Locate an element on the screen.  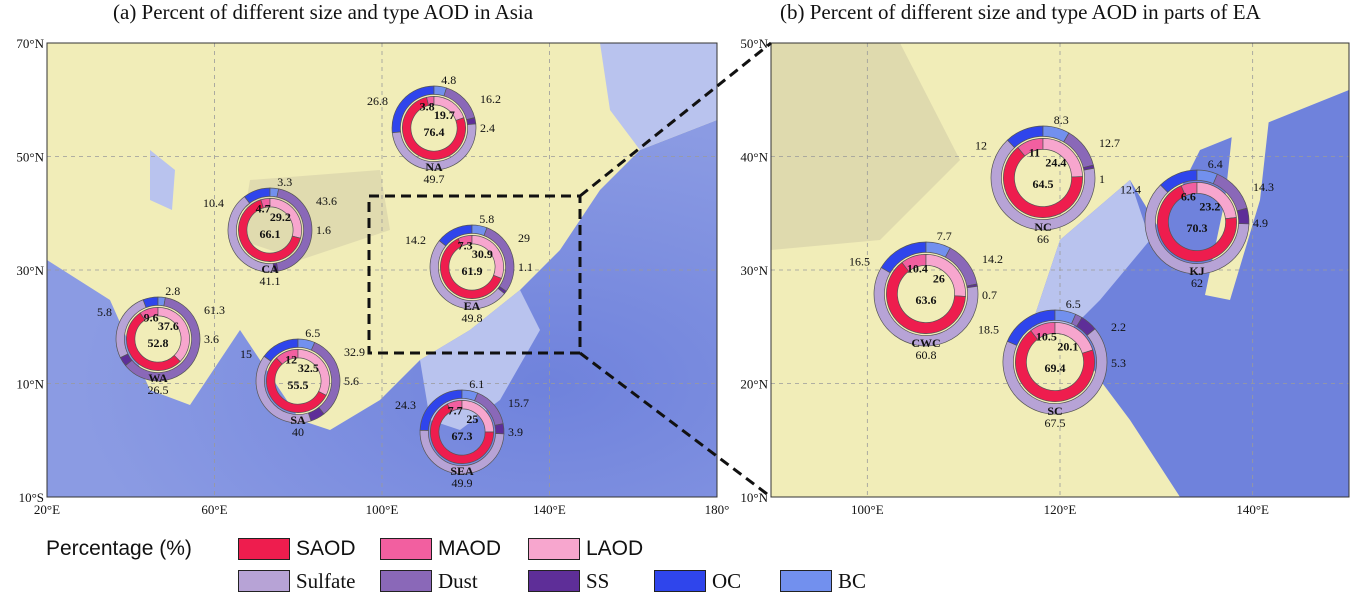
label-maod: 10.5 is located at coordinates (1046, 337).